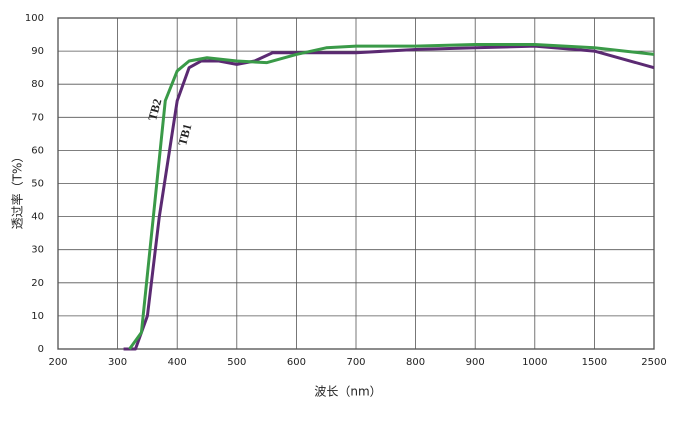  Describe the element at coordinates (347, 392) in the screenshot. I see `x-axis-label: 波长（nm）` at that location.